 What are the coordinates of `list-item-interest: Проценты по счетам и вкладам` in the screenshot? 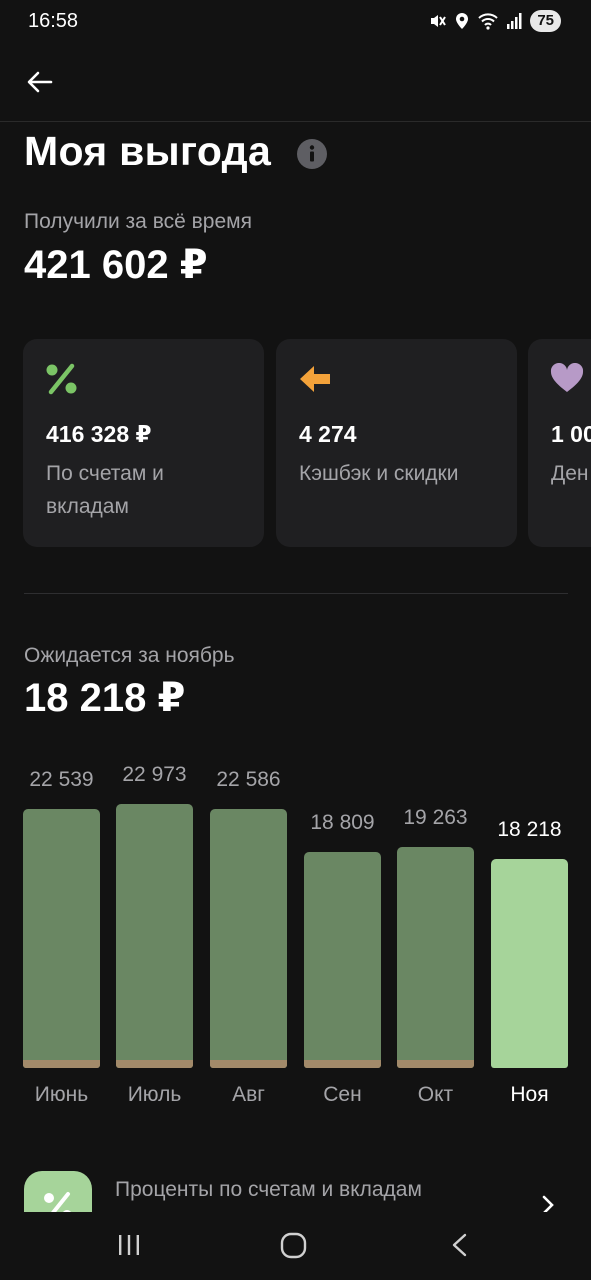 It's located at (295, 1190).